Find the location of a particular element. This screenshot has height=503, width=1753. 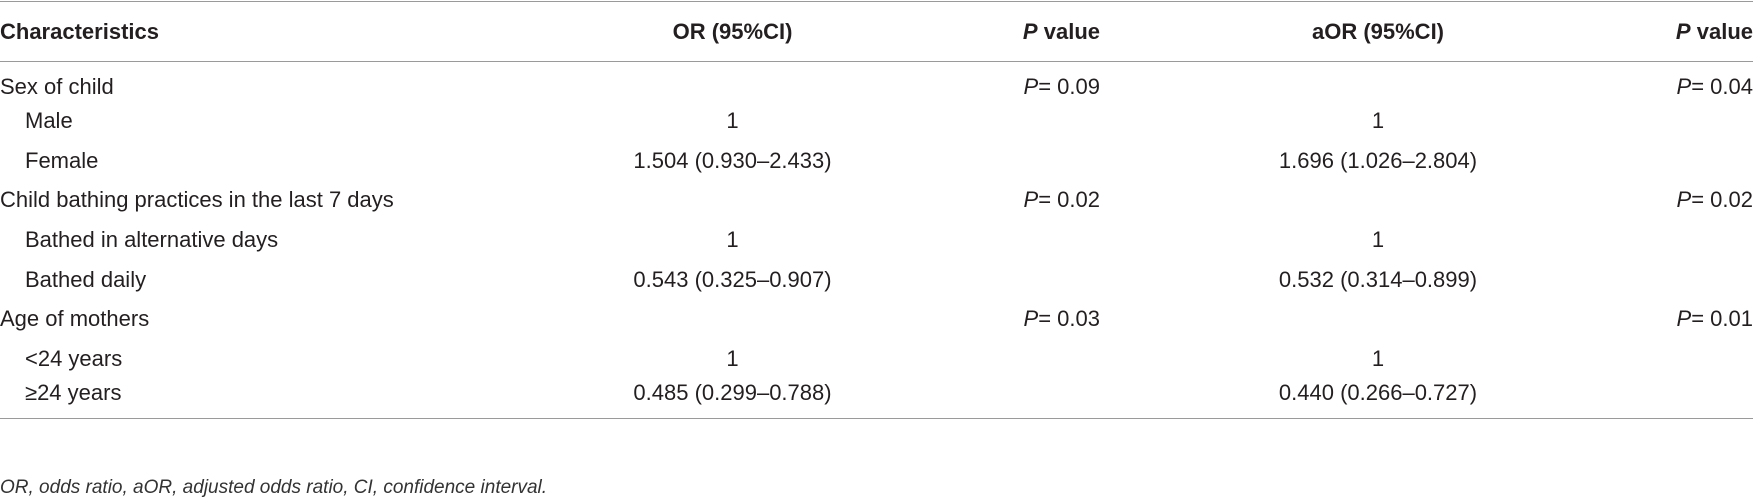

group-label: Sex of child is located at coordinates (57, 86).